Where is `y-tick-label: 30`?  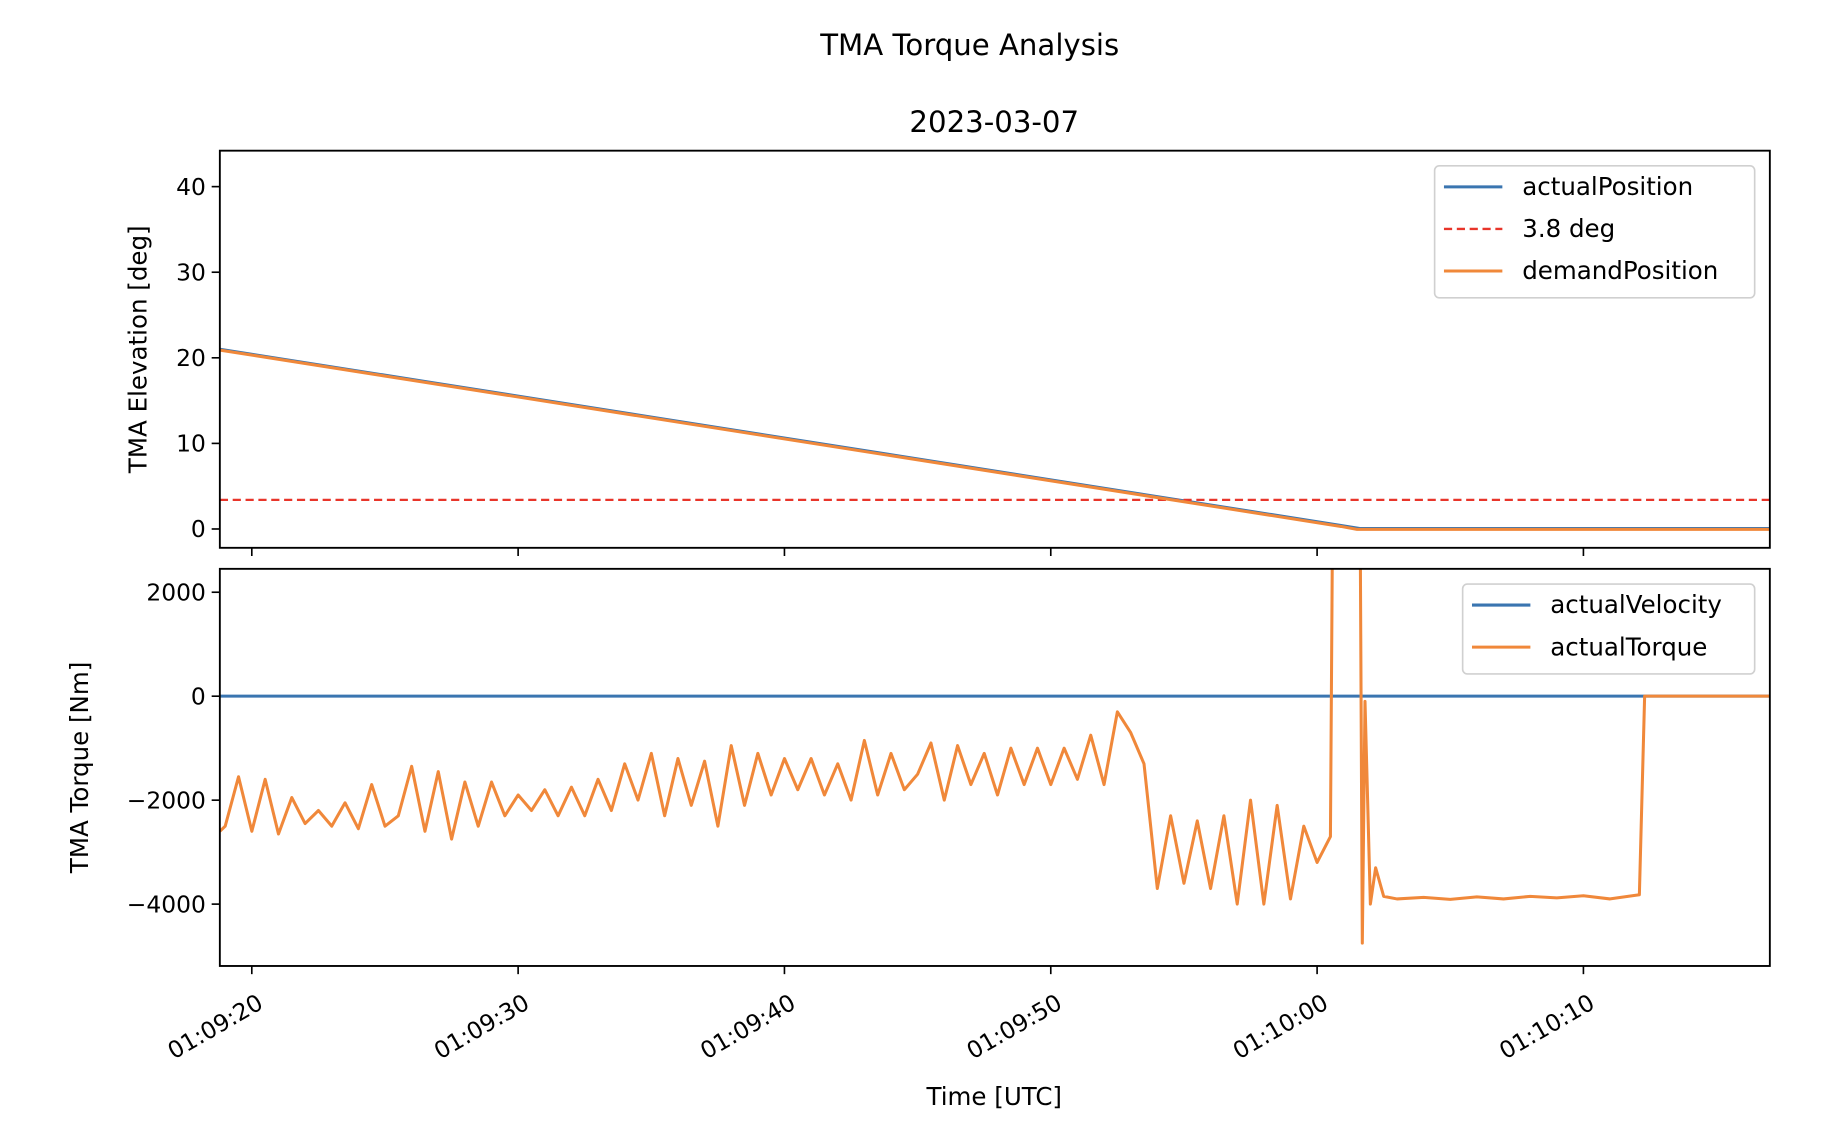 y-tick-label: 30 is located at coordinates (191, 272).